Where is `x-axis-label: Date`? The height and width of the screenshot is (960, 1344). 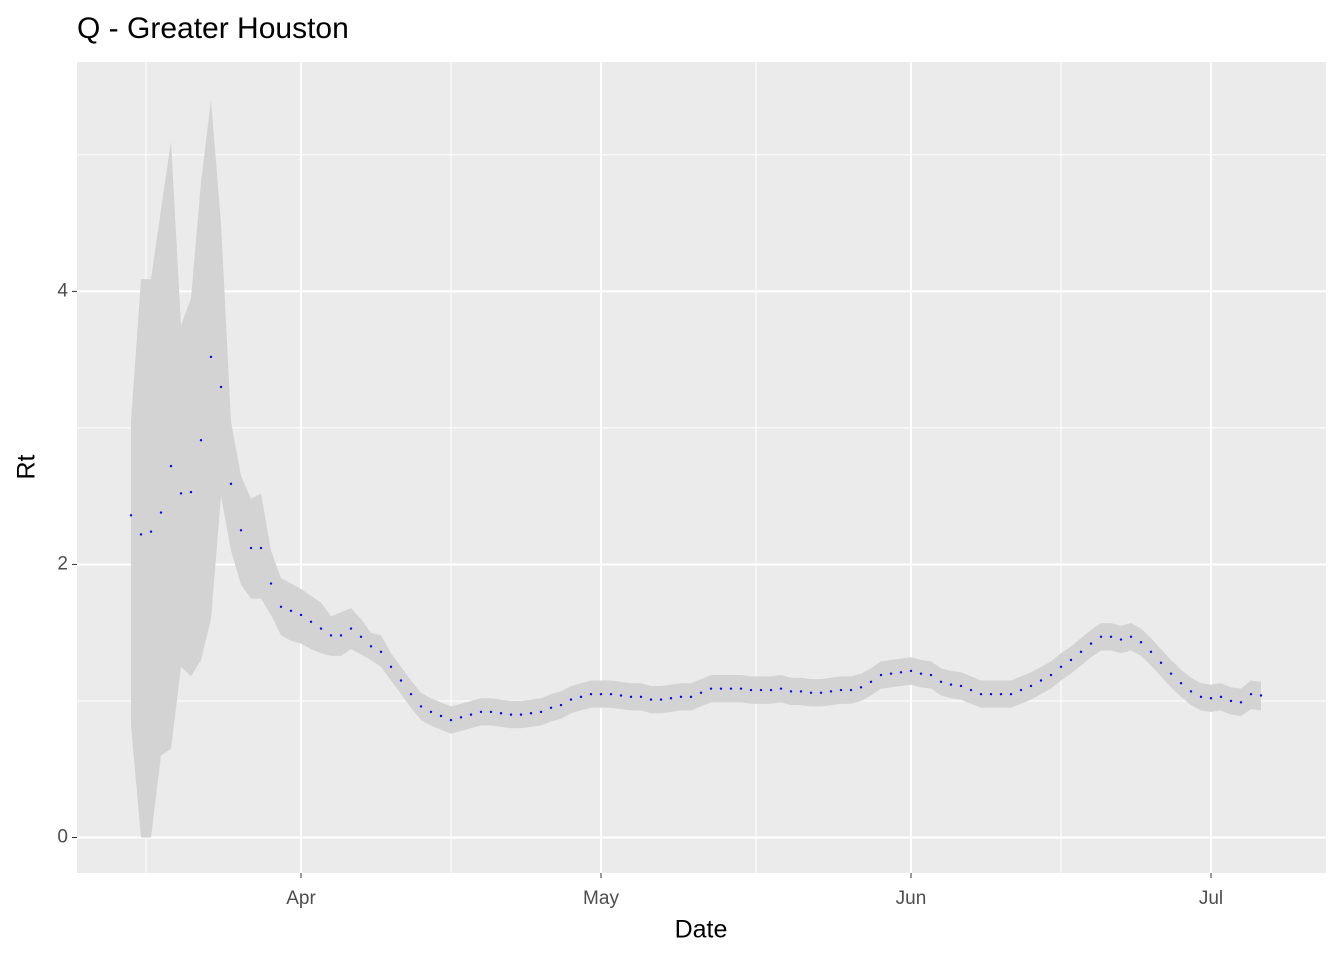 x-axis-label: Date is located at coordinates (701, 930).